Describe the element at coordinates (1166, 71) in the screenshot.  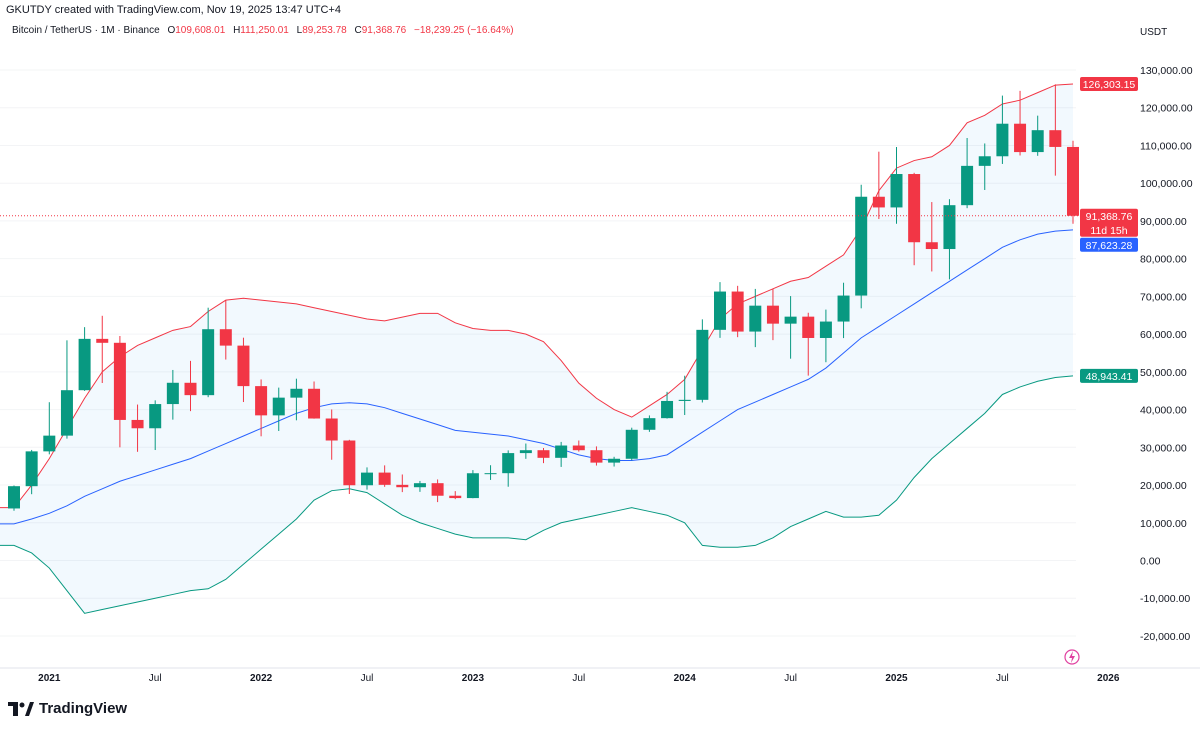
I see `y-tick-label: 130,000.00` at that location.